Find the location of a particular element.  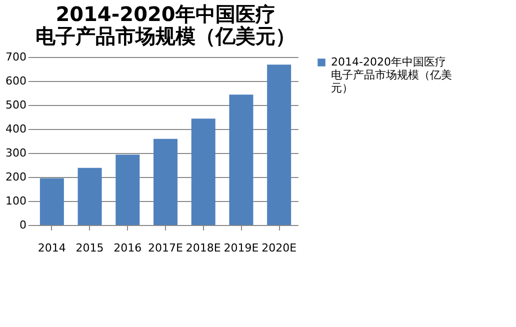

y-tick-label: 100 is located at coordinates (16, 201).